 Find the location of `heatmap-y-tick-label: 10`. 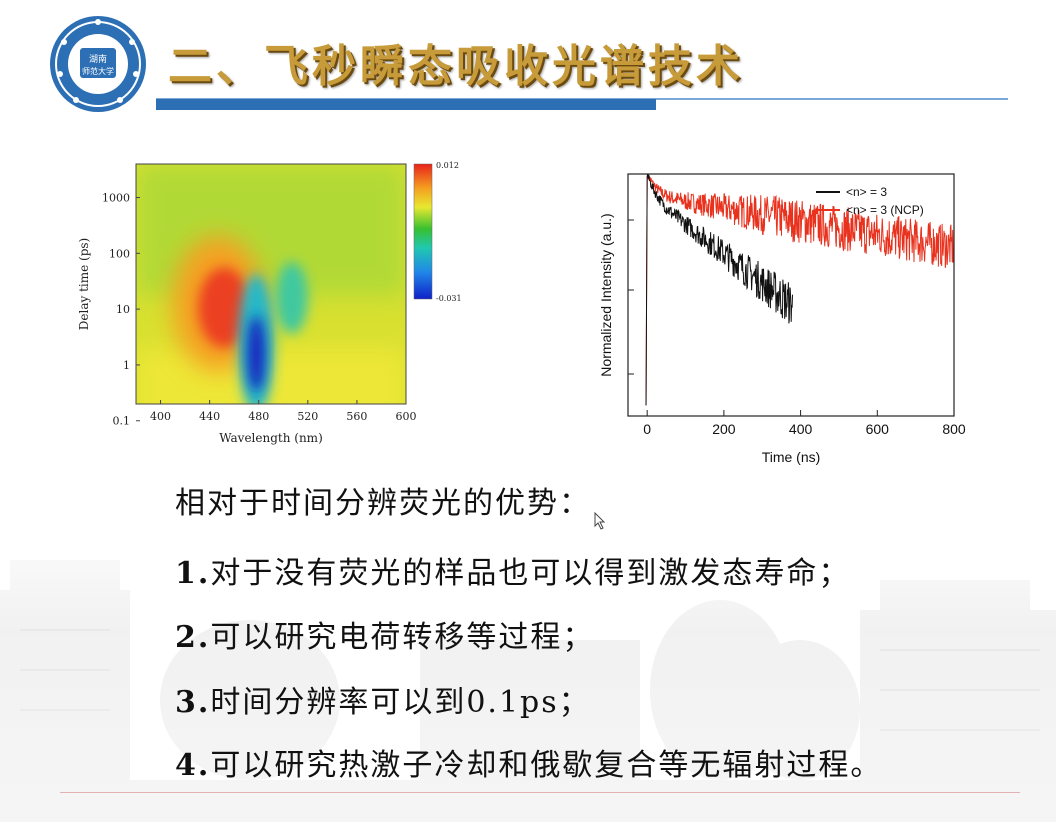

heatmap-y-tick-label: 10 is located at coordinates (123, 309).